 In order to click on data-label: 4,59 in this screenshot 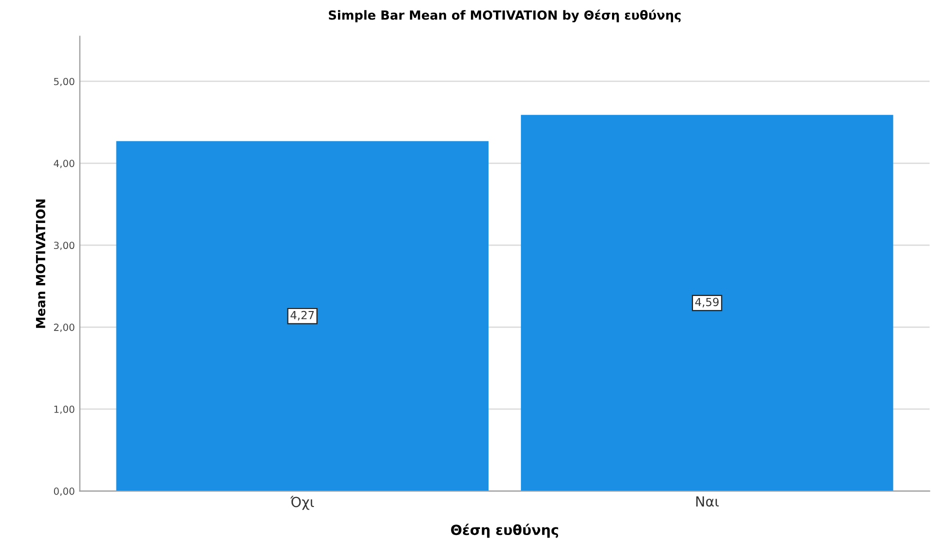, I will do `click(707, 303)`.